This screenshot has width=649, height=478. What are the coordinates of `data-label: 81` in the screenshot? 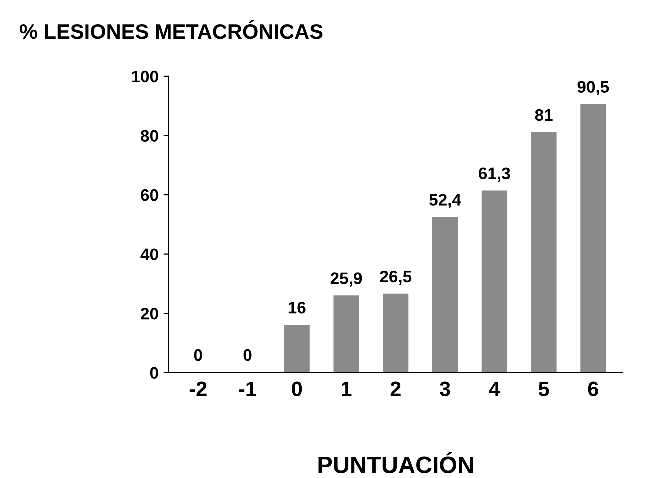 It's located at (544, 115).